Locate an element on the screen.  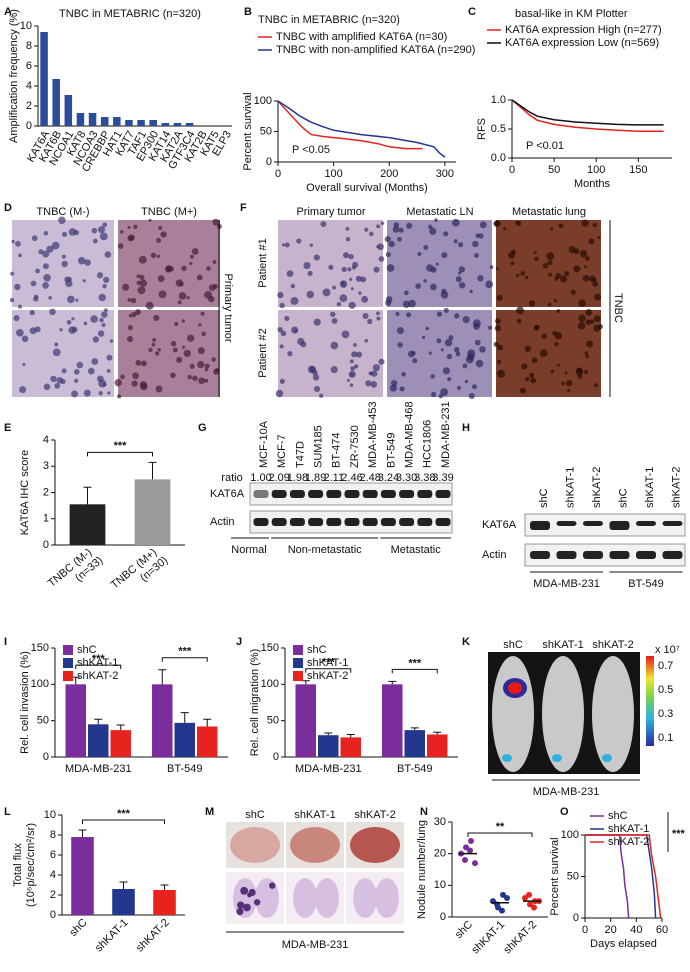
lane-label: HCC1806 is located at coordinates (428, 444).